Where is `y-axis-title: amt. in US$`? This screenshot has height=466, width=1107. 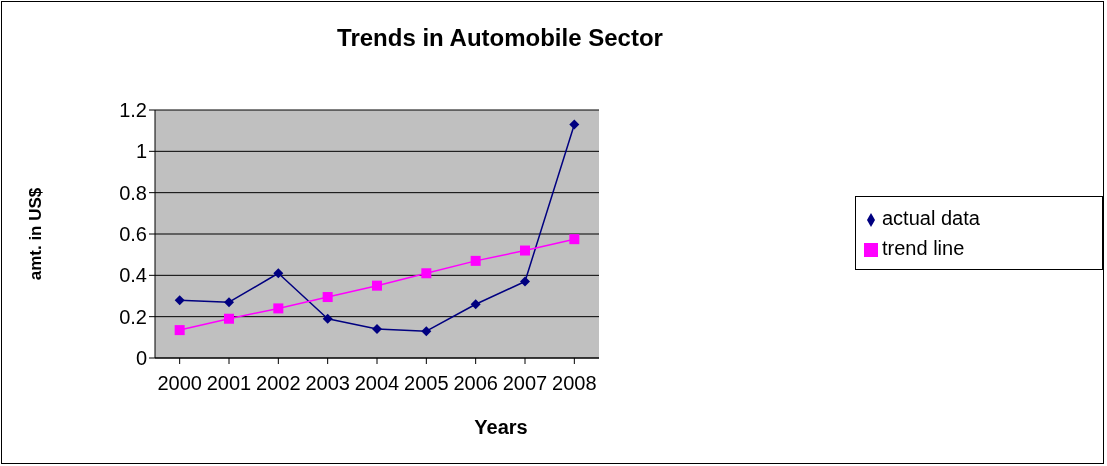
y-axis-title: amt. in US$ is located at coordinates (36, 234).